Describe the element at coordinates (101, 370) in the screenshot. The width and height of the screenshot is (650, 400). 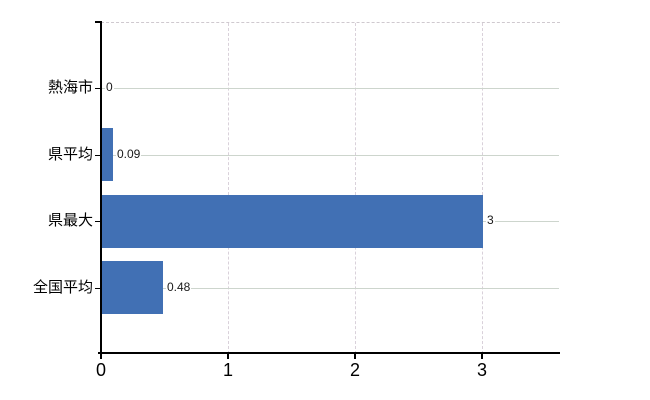
I see `x-tick-label: 0` at that location.